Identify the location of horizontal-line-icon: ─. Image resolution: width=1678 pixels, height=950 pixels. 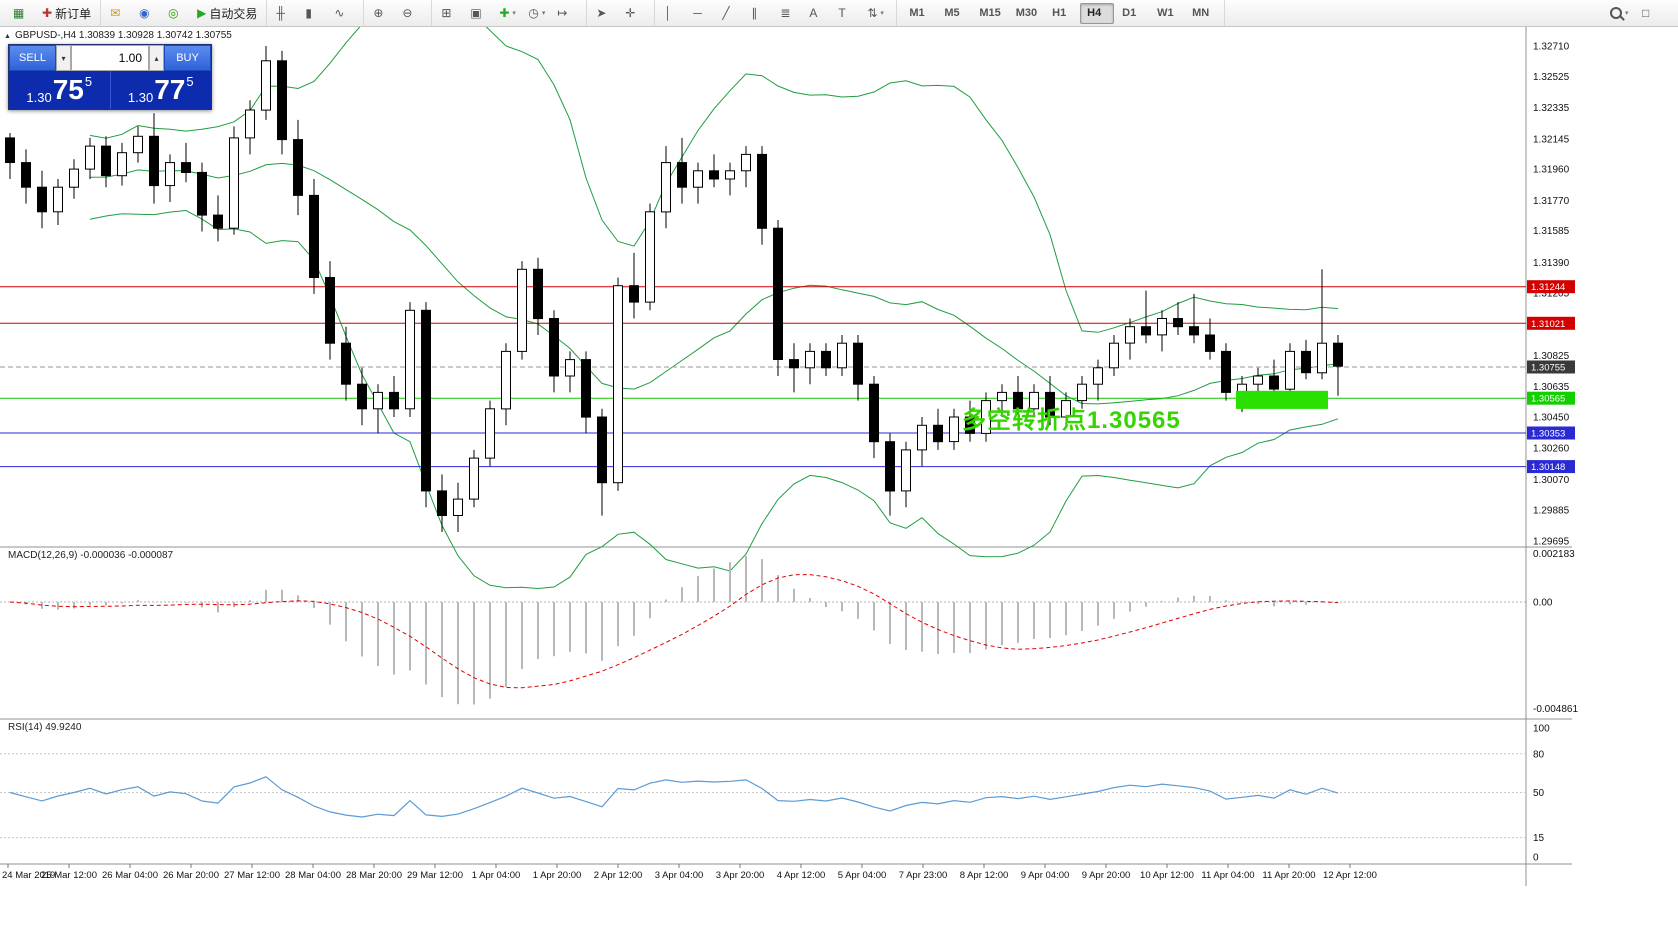
(703, 13).